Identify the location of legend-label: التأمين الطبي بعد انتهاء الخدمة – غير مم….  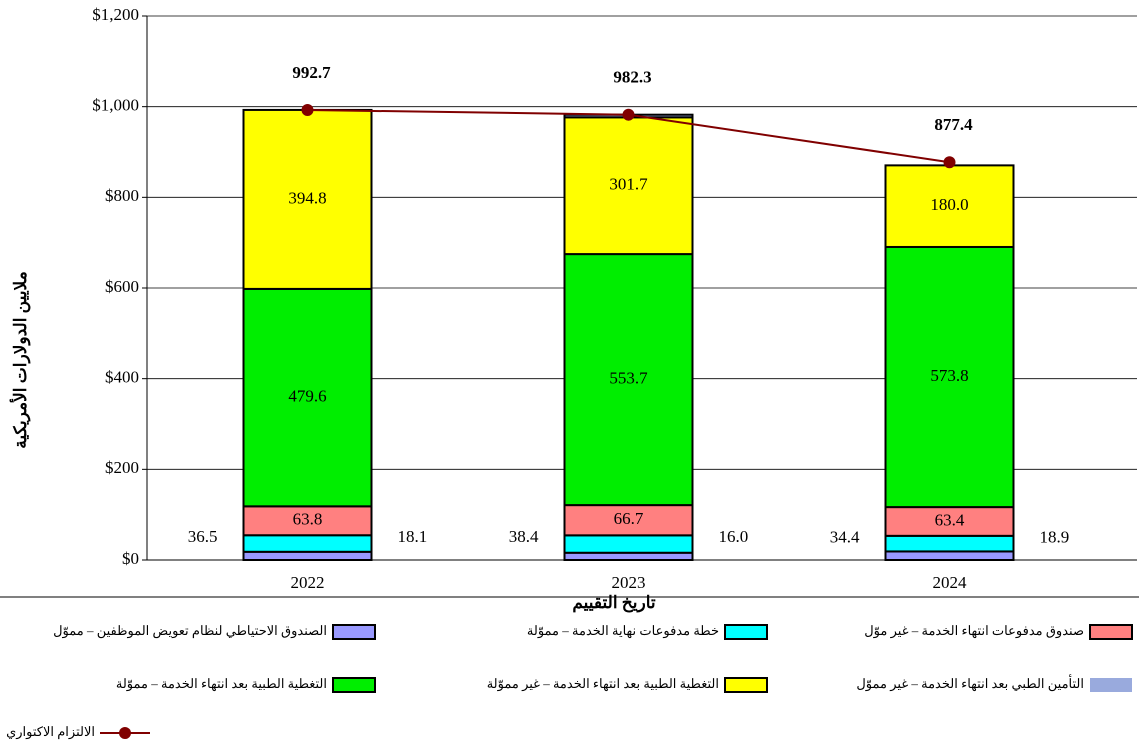
(970, 683).